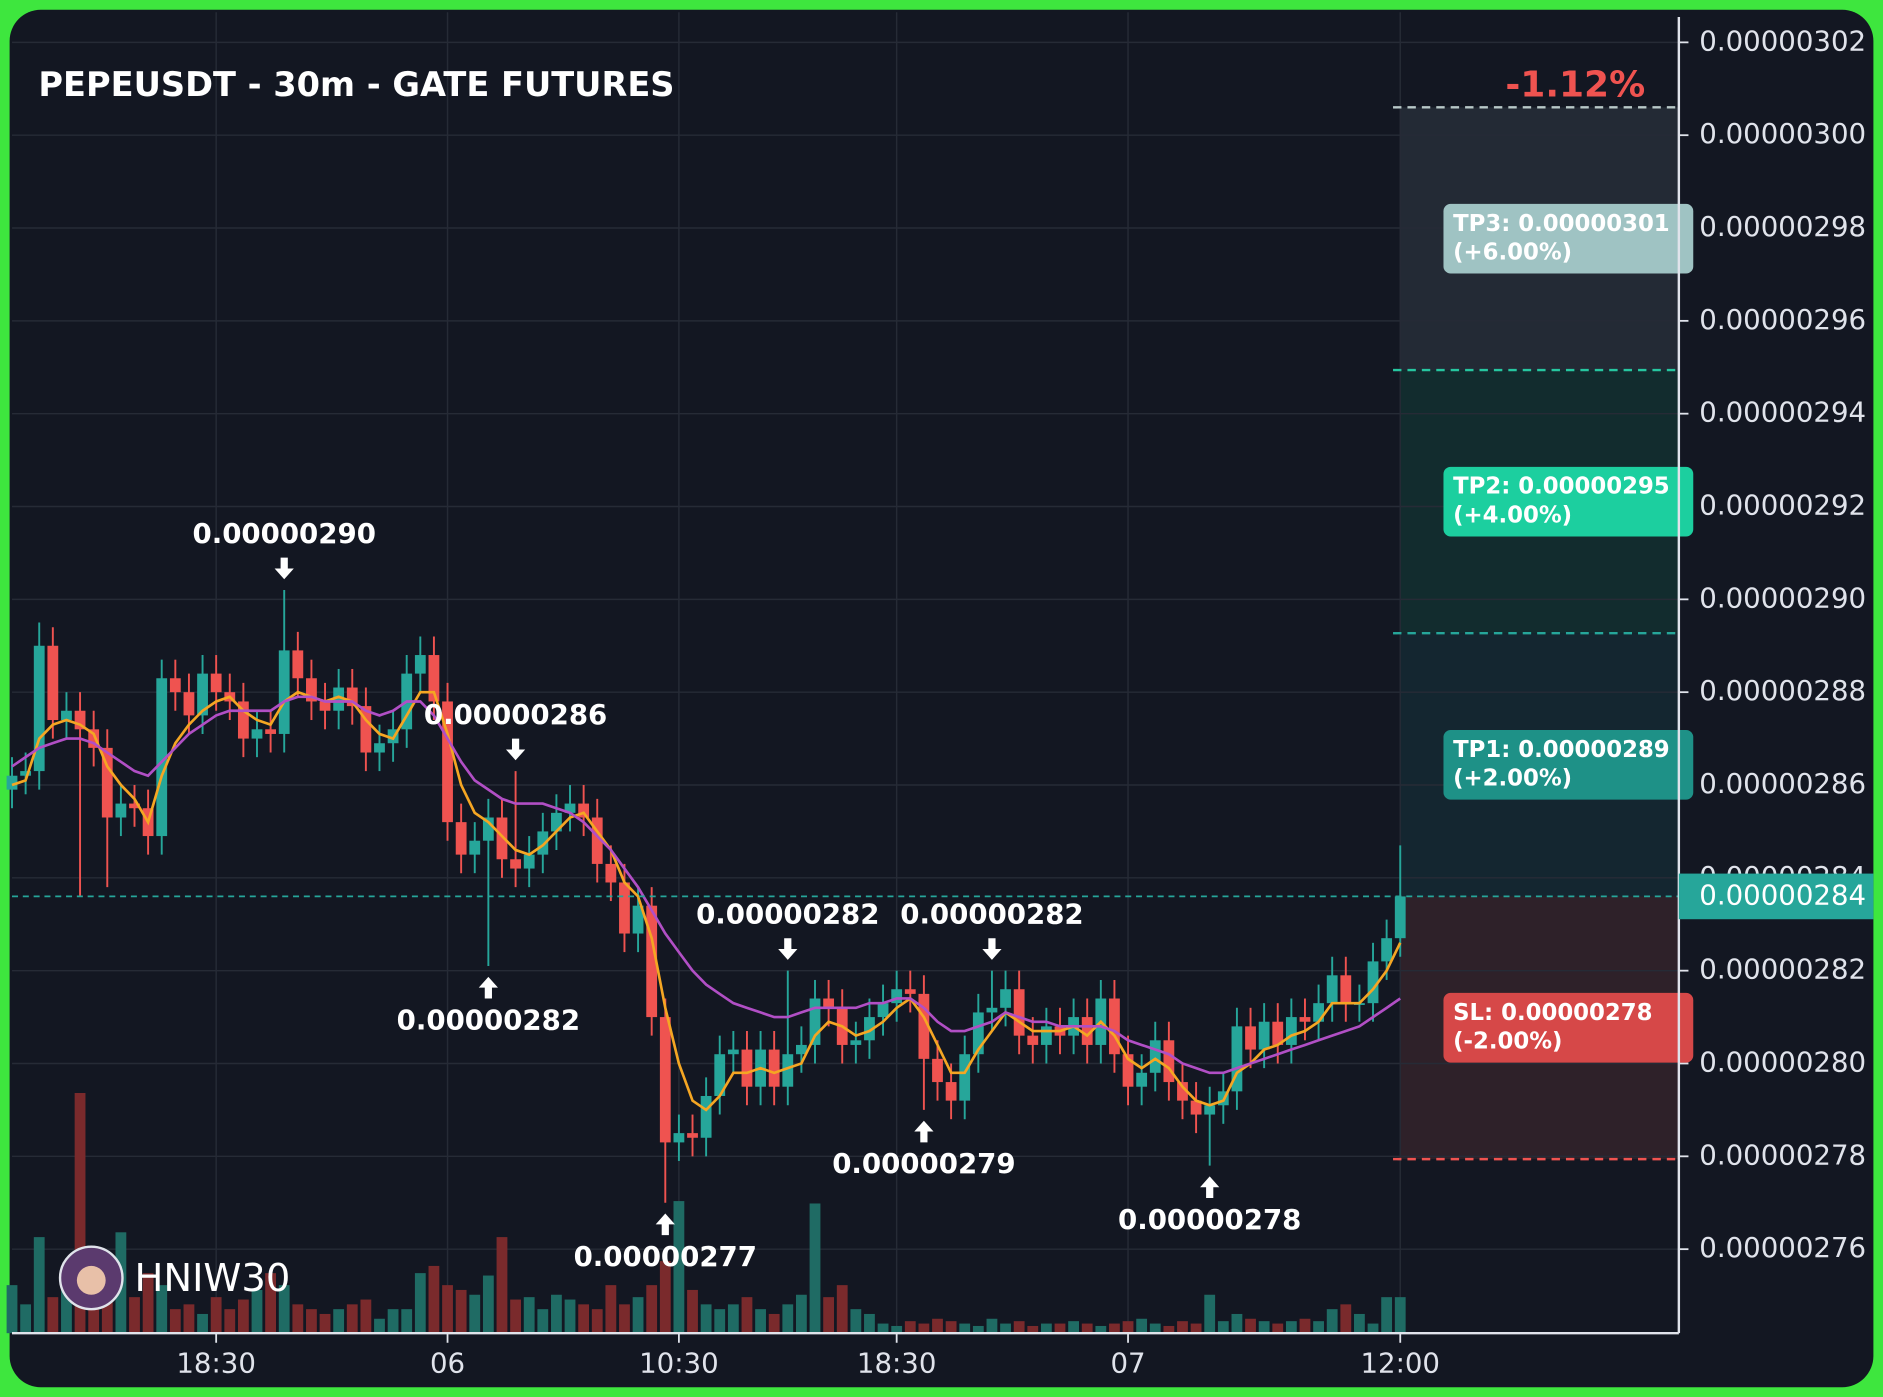 This screenshot has width=1883, height=1397. I want to click on y-tick-label: 0.00000296, so click(1782, 319).